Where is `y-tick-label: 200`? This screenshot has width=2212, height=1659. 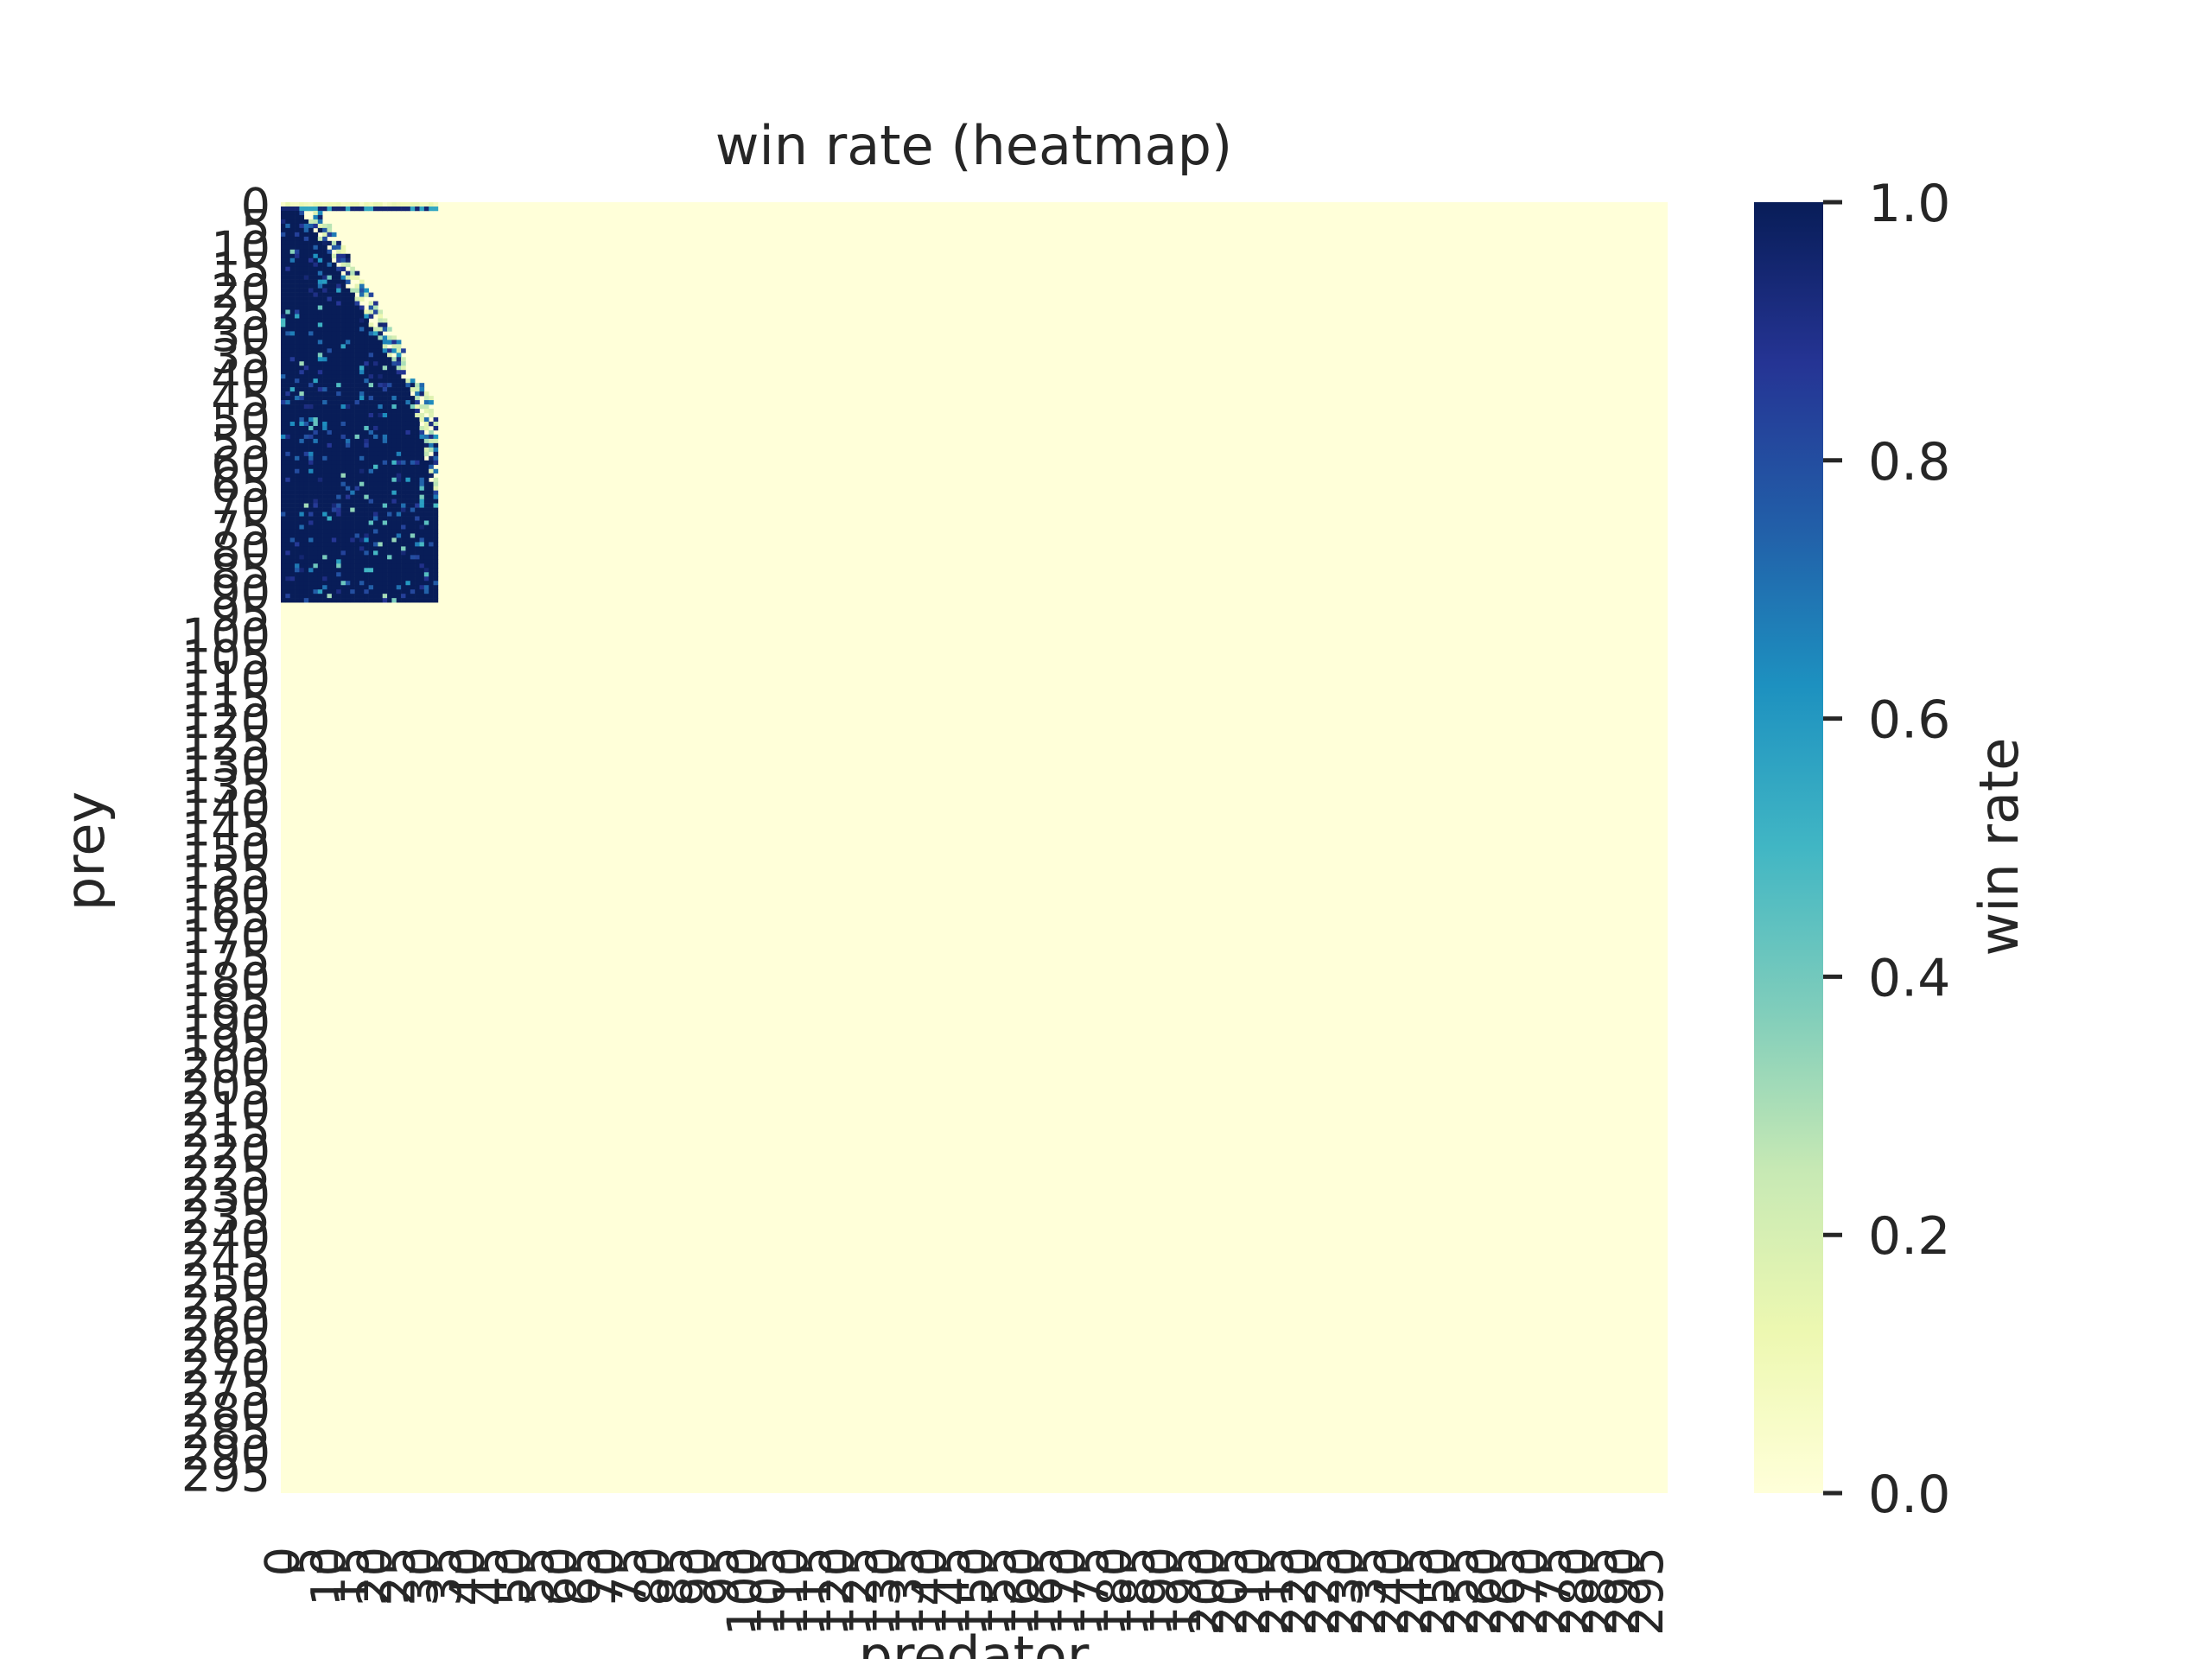
y-tick-label: 200 is located at coordinates (225, 1066).